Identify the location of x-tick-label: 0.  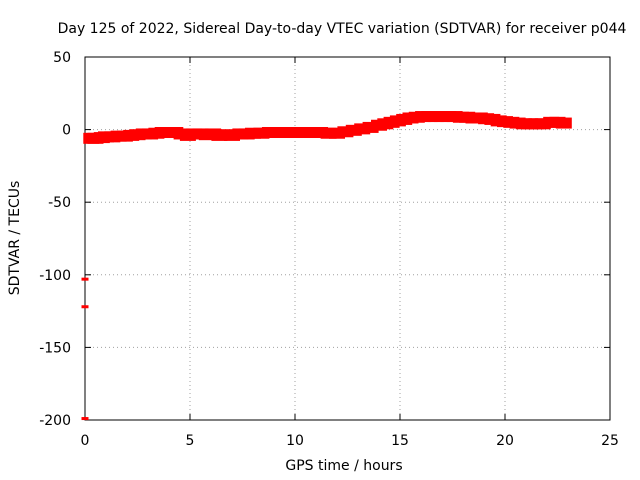
(85, 441).